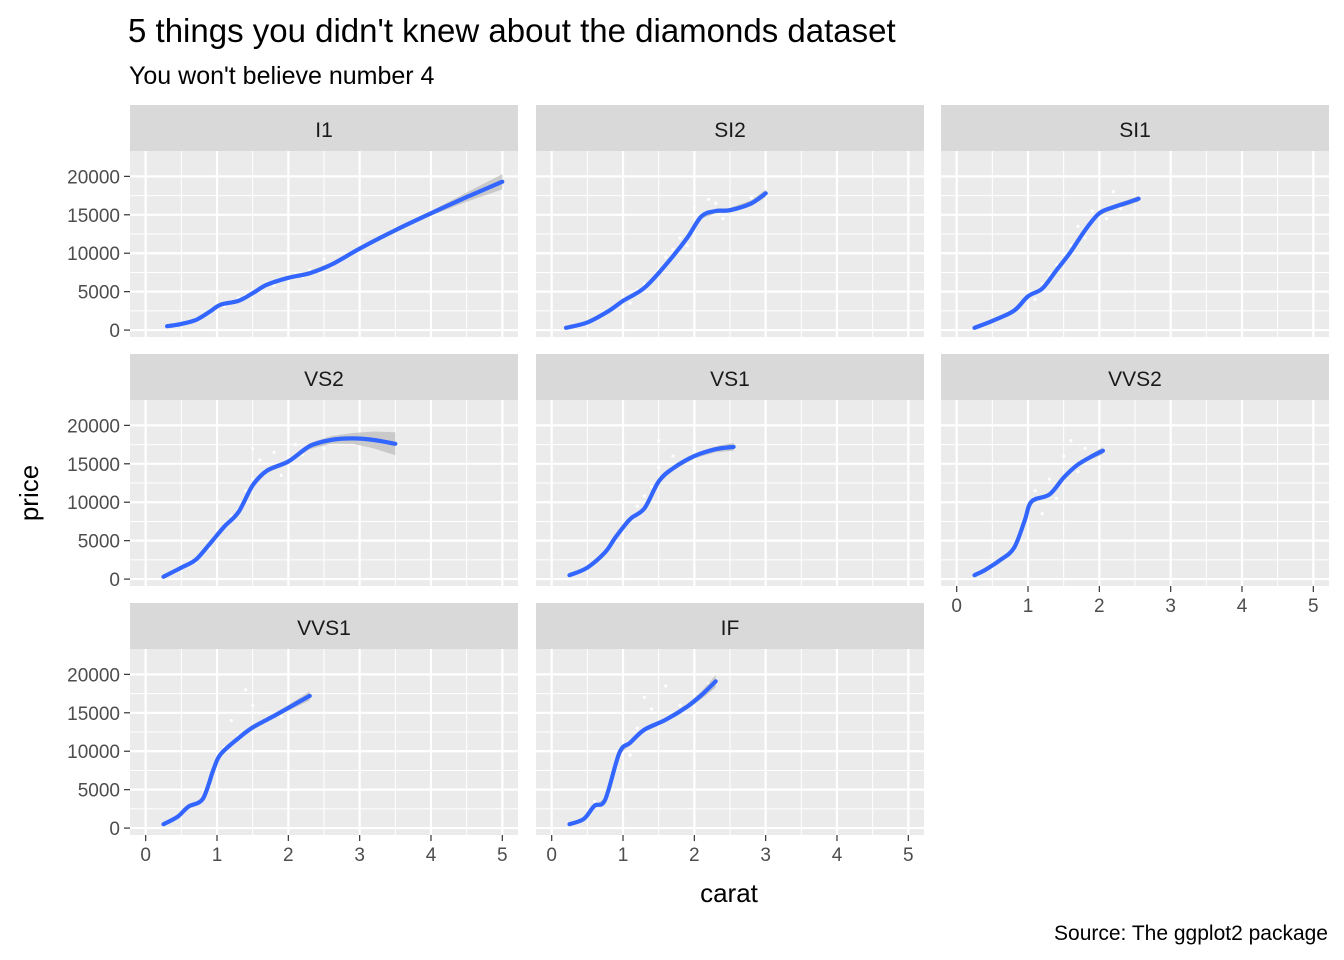 The image size is (1344, 960). I want to click on facet-panel-si2: SI2, so click(730, 221).